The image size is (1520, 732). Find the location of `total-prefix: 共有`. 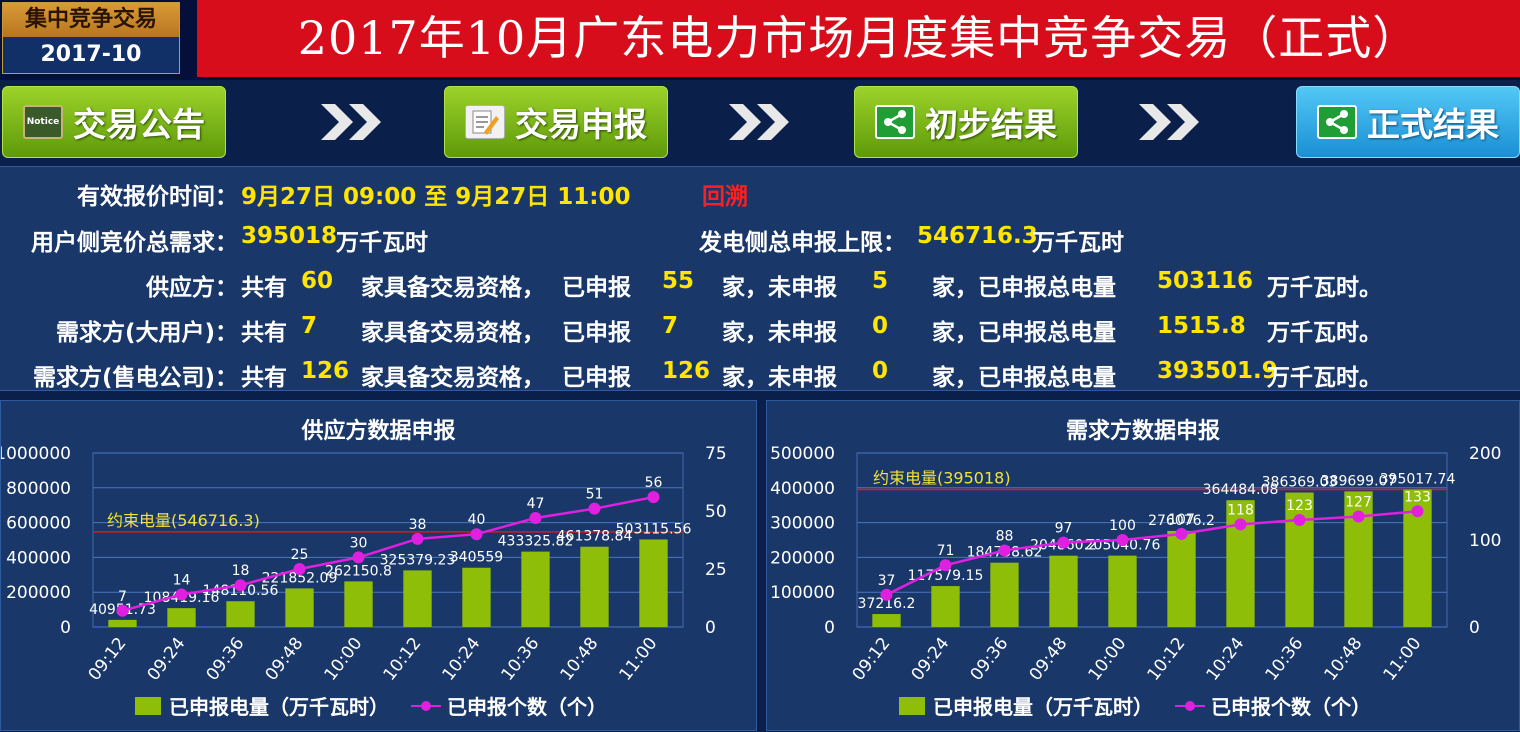

total-prefix: 共有 is located at coordinates (264, 378).